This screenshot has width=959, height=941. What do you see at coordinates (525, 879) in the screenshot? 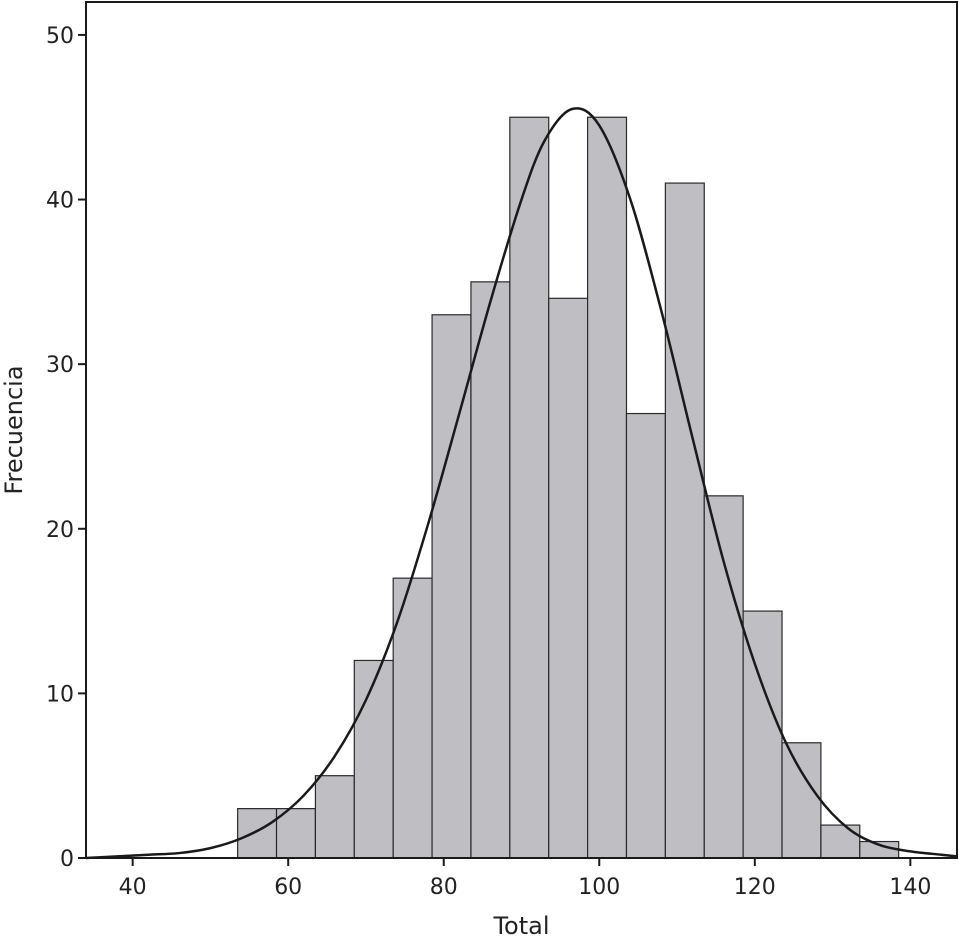
I see `x-axis-ticks: 40 60 80 100 120 140` at bounding box center [525, 879].